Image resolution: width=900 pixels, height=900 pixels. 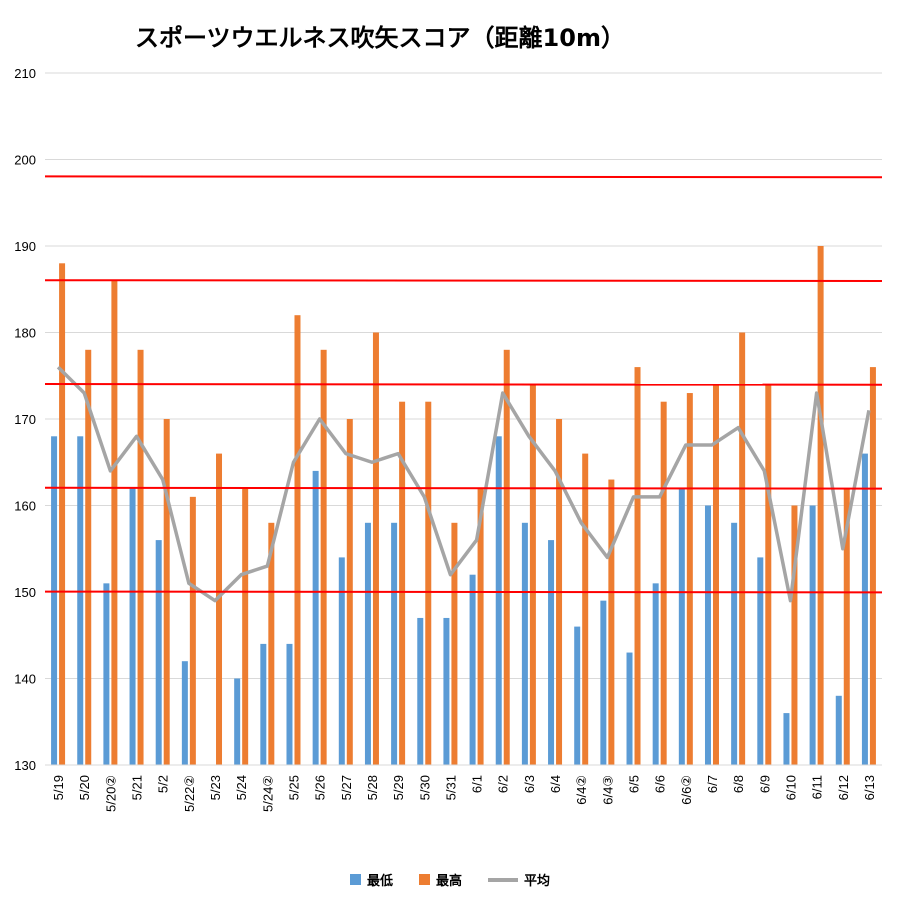 I want to click on legend: 最低 最高 平均, so click(x=450, y=879).